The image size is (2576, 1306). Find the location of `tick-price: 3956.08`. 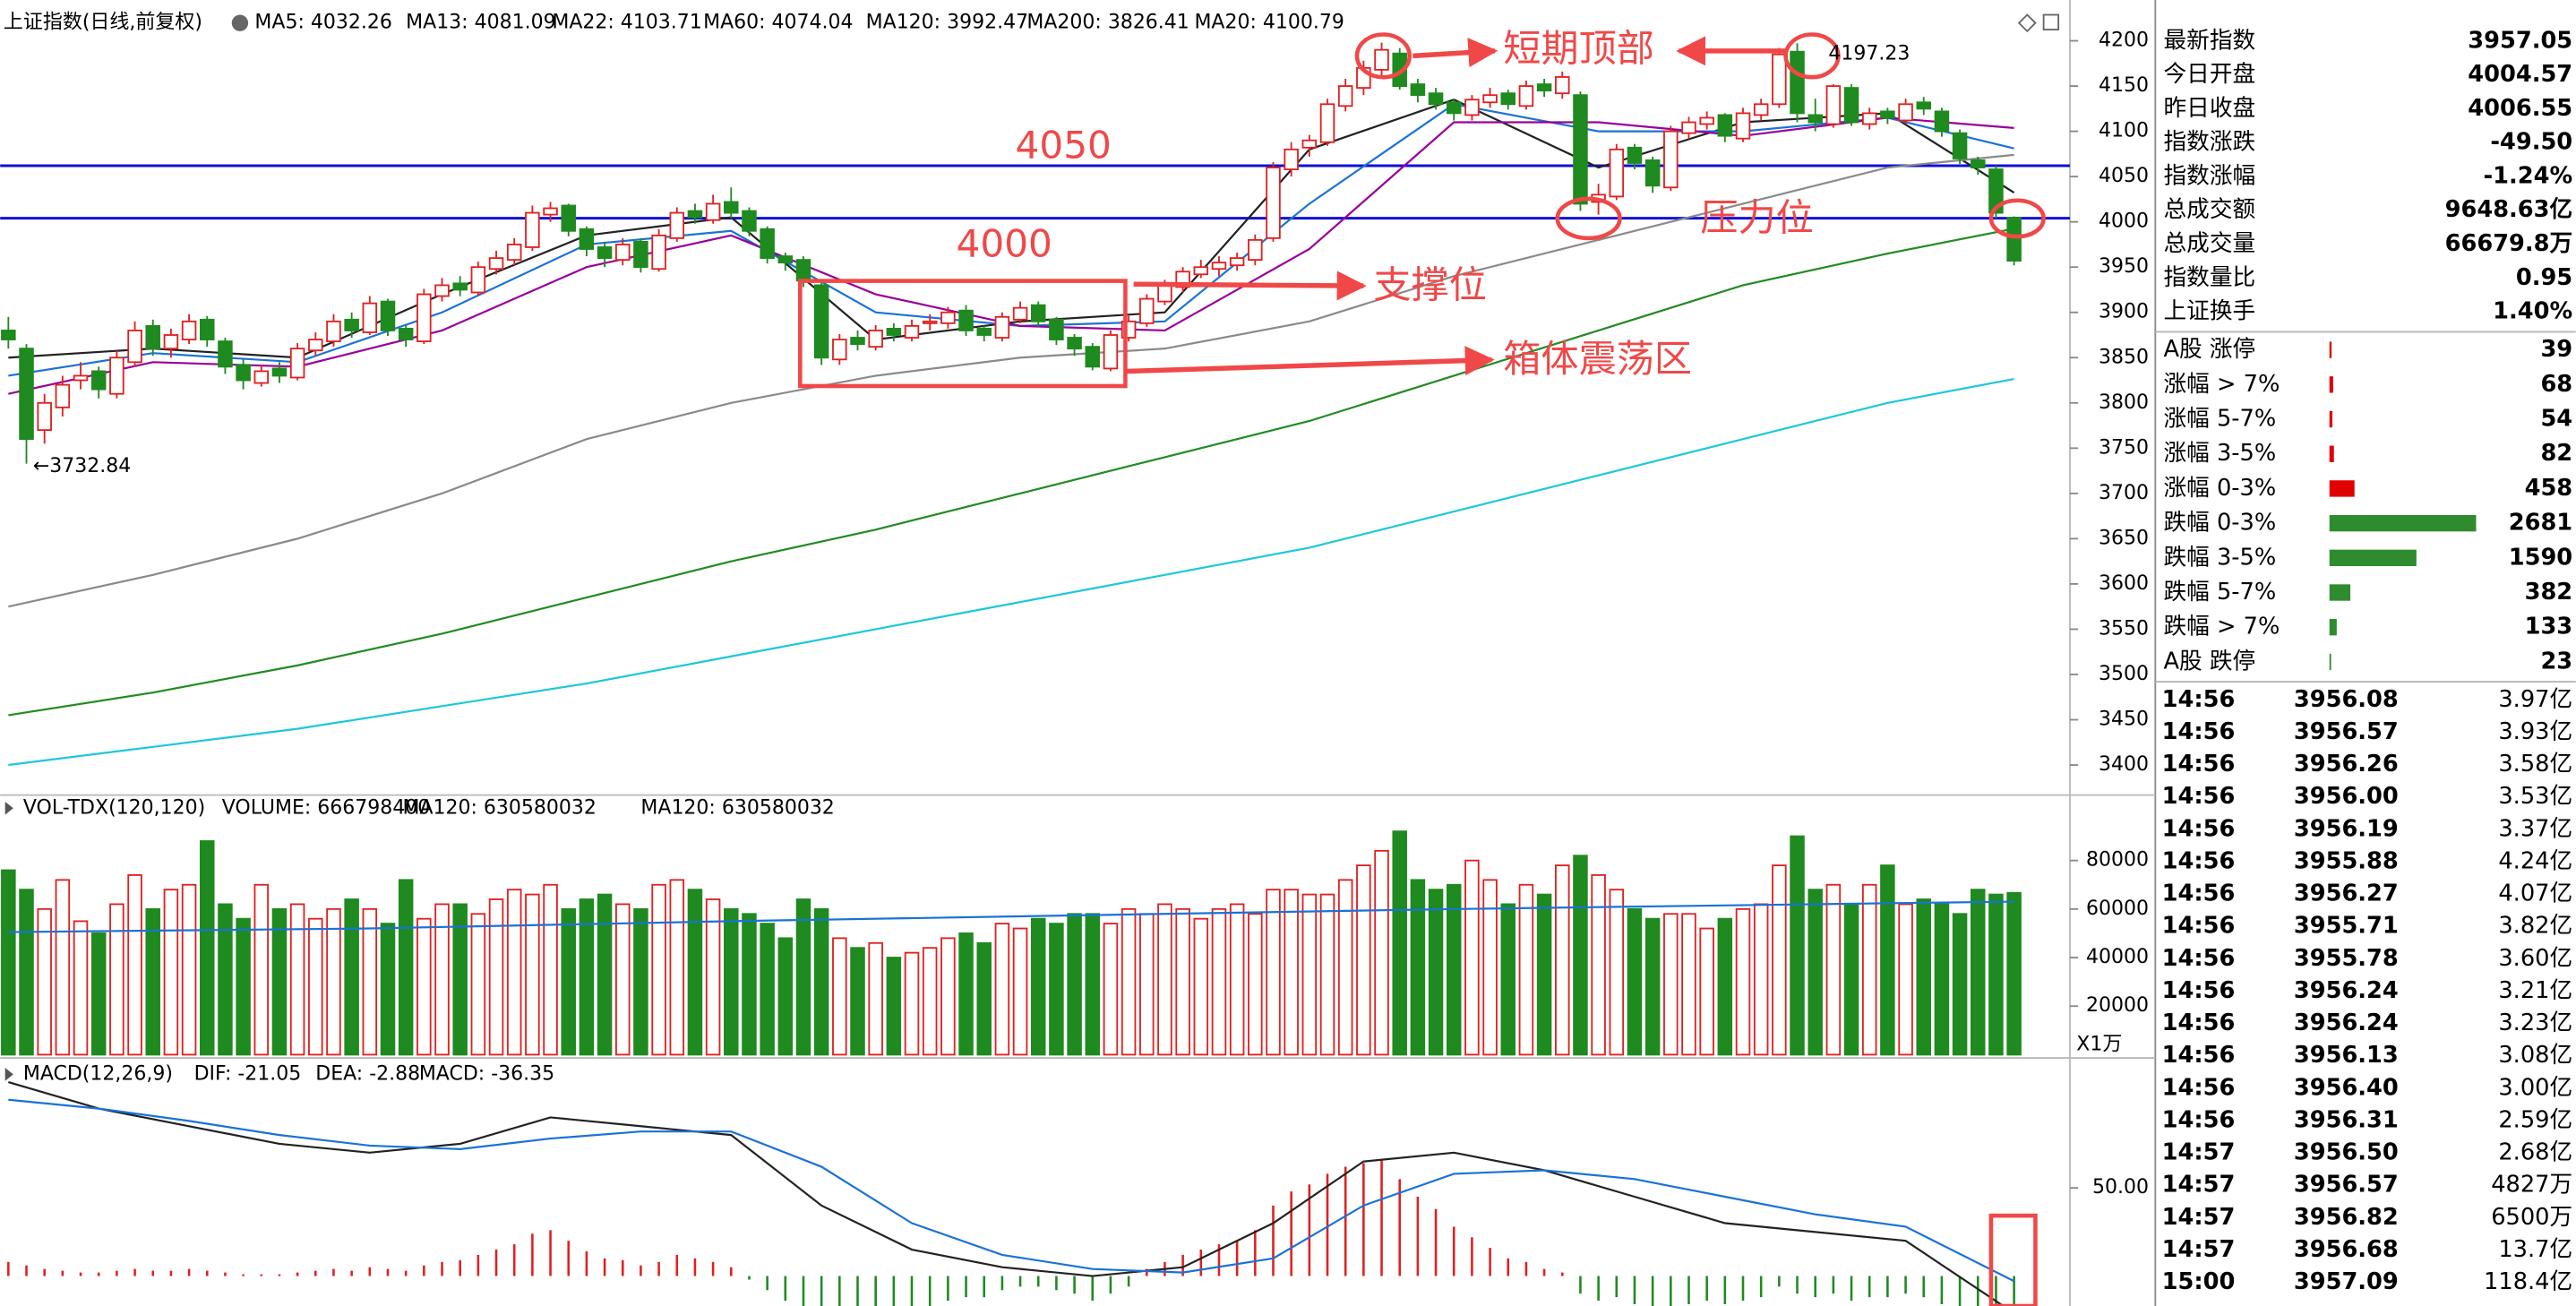

tick-price: 3956.08 is located at coordinates (2346, 699).